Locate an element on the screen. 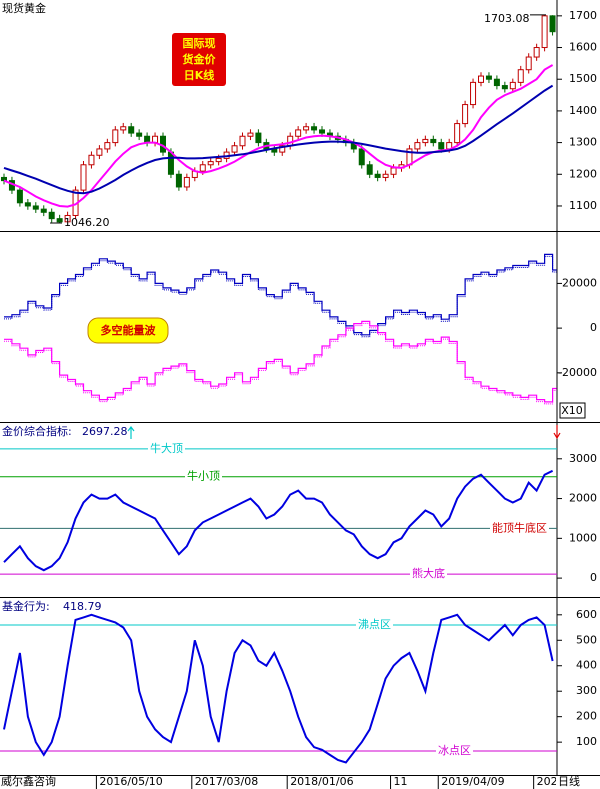 This screenshot has width=600, height=789. scale-box is located at coordinates (572, 410).